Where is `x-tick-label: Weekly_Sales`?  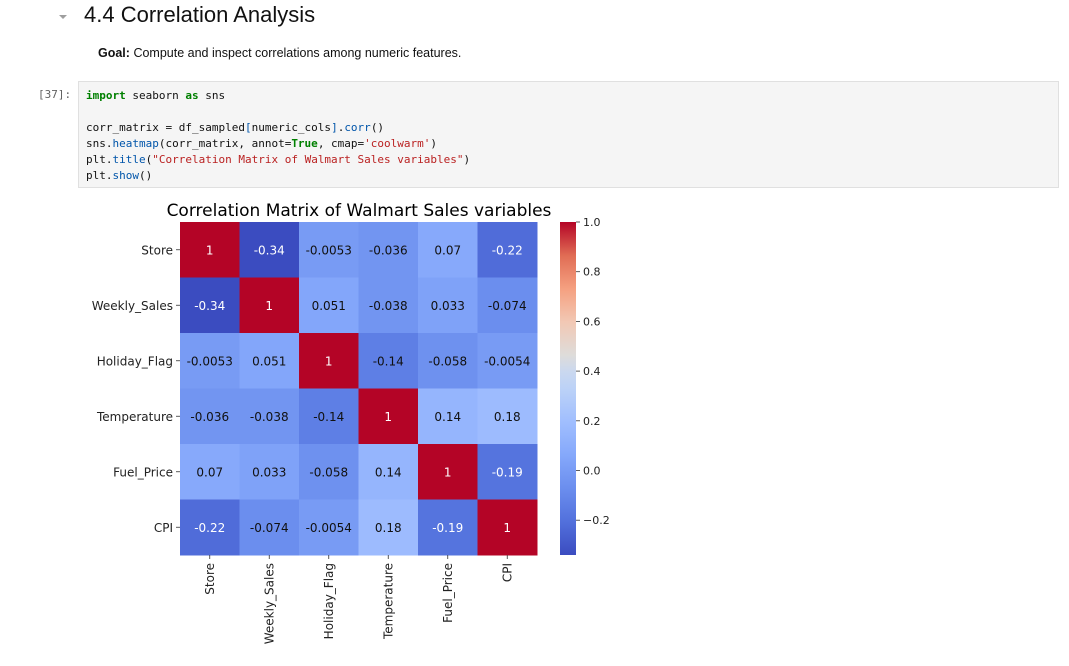
x-tick-label: Weekly_Sales is located at coordinates (269, 603).